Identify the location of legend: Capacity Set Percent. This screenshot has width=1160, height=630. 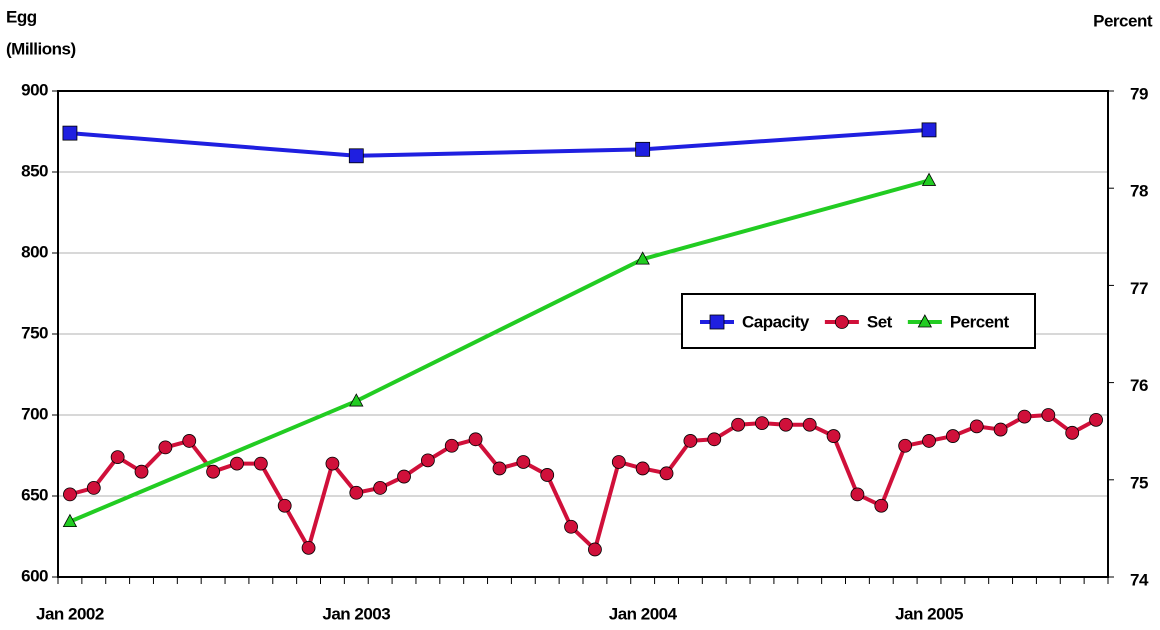
(858, 321).